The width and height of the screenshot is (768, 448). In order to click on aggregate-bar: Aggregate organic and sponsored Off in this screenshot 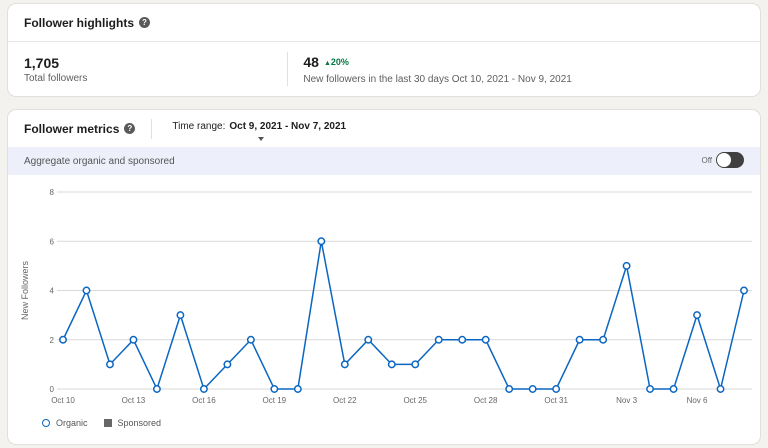, I will do `click(384, 161)`.